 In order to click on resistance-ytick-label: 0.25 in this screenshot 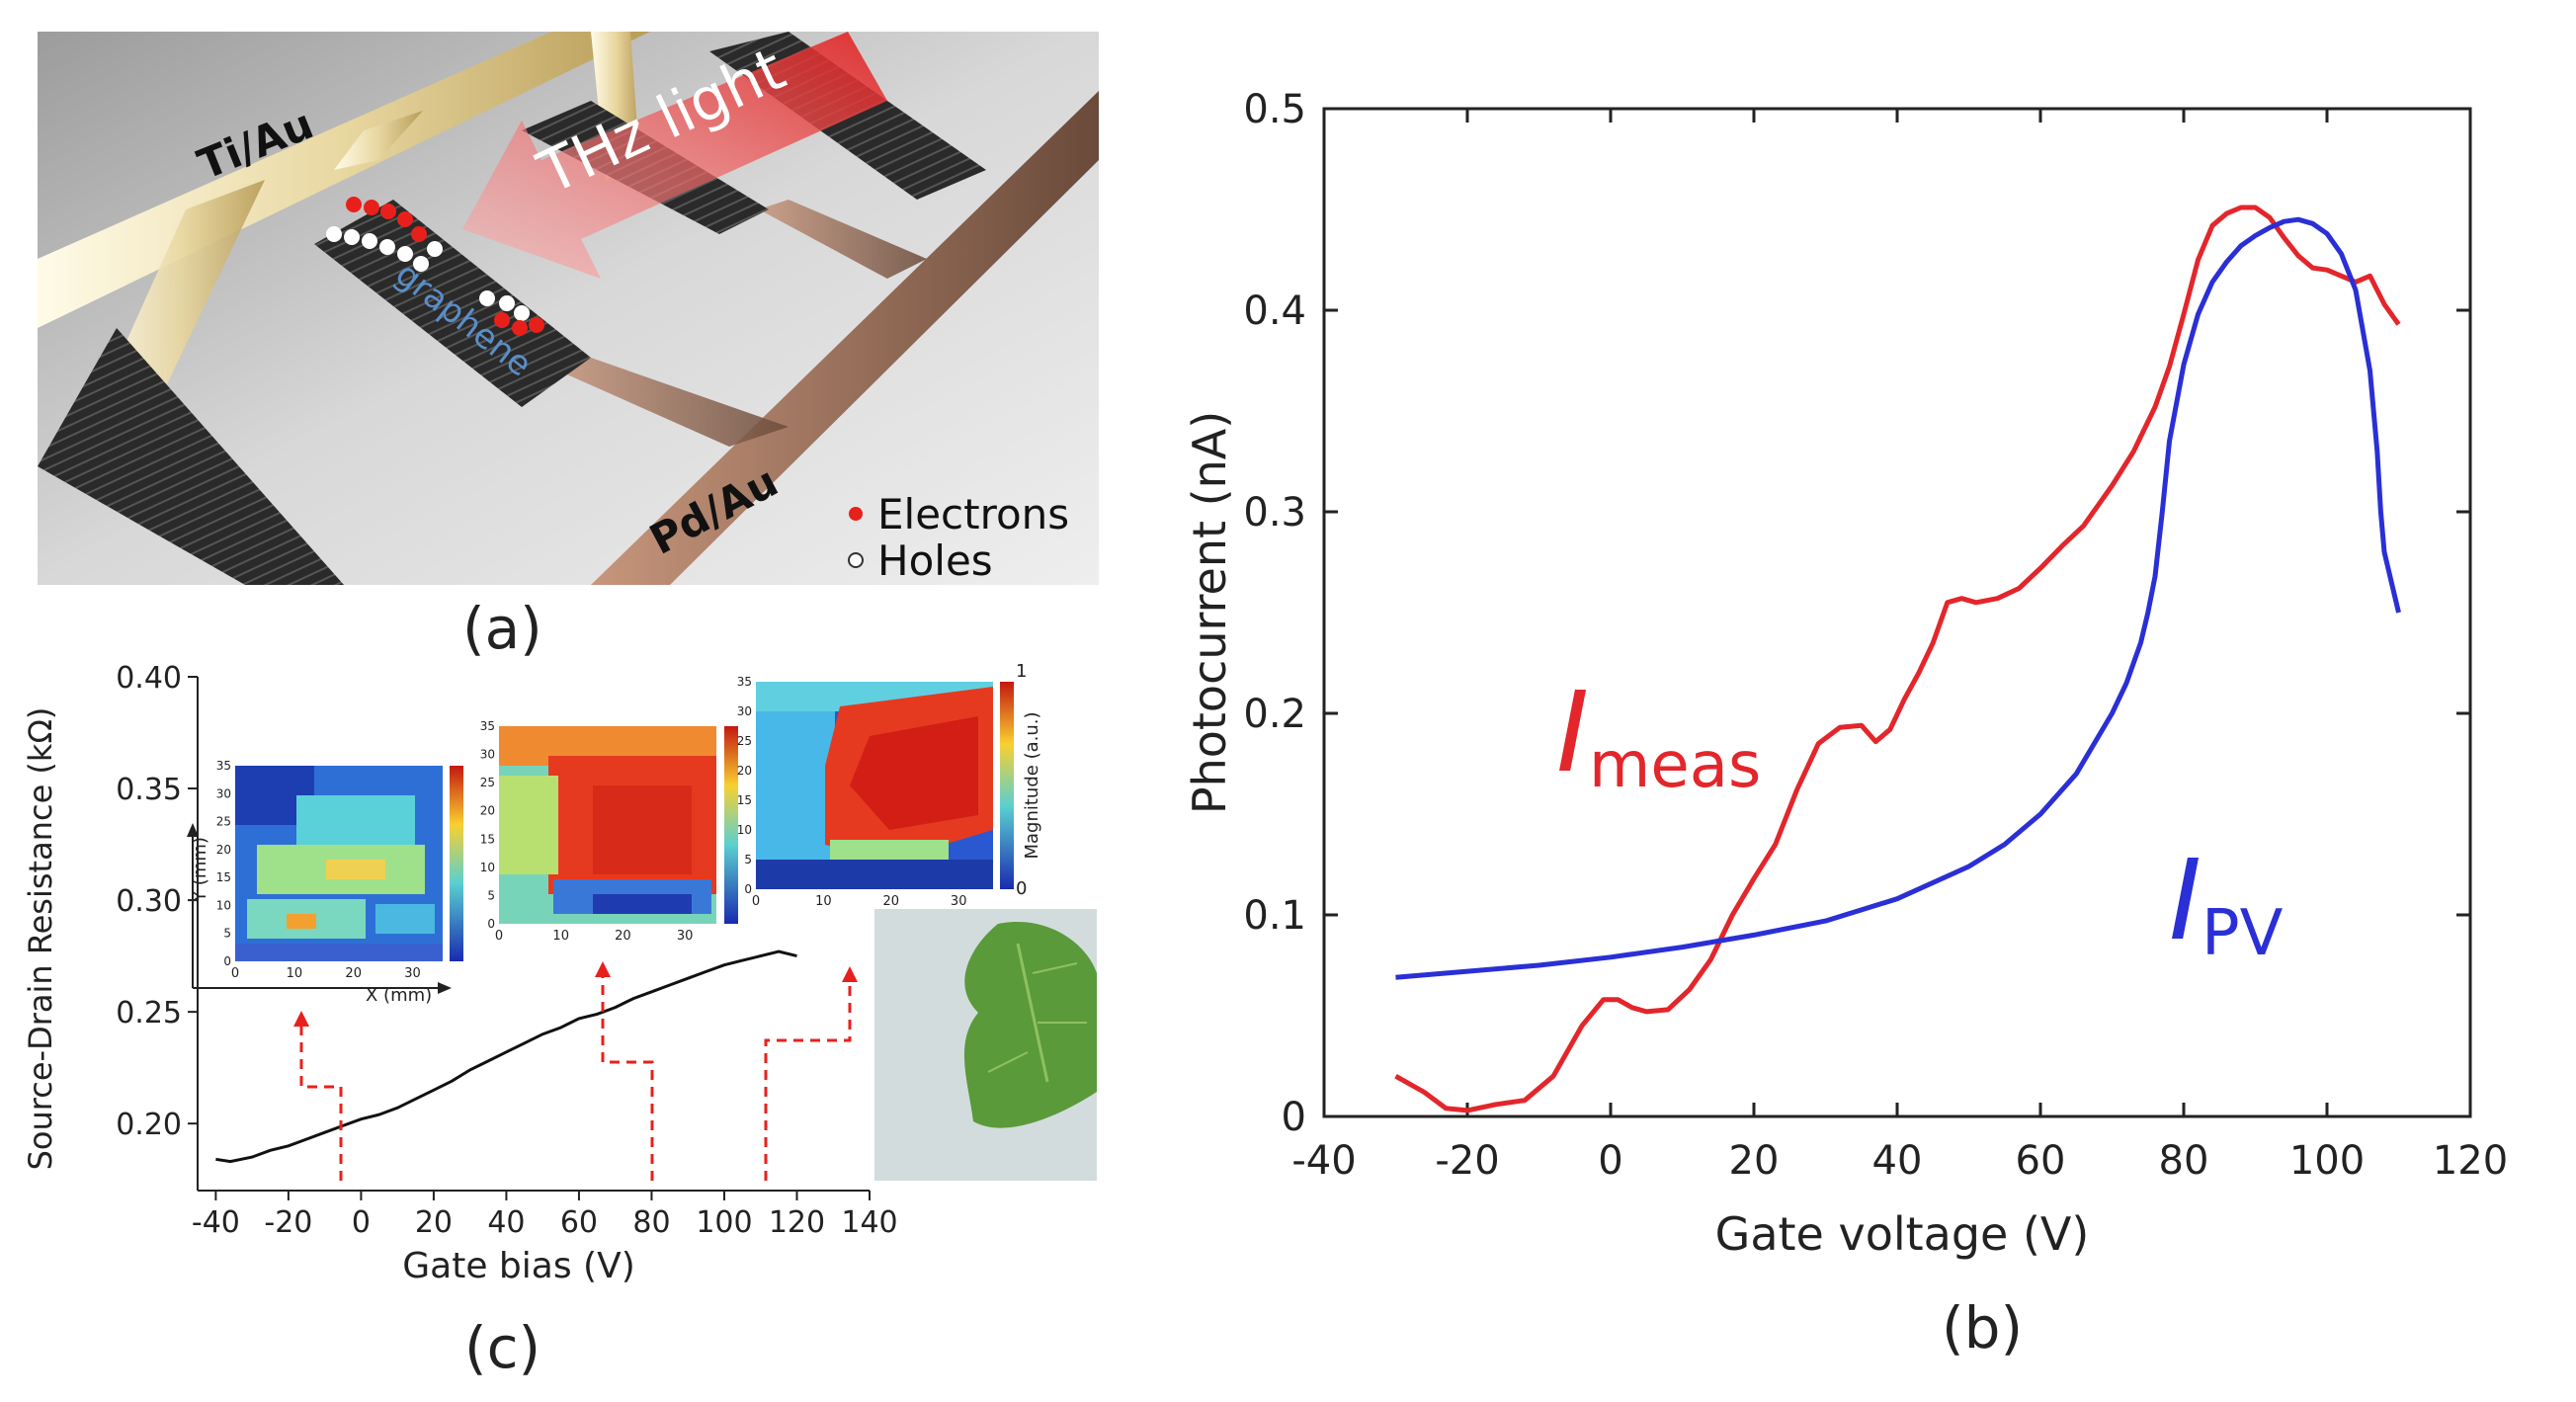, I will do `click(149, 1013)`.